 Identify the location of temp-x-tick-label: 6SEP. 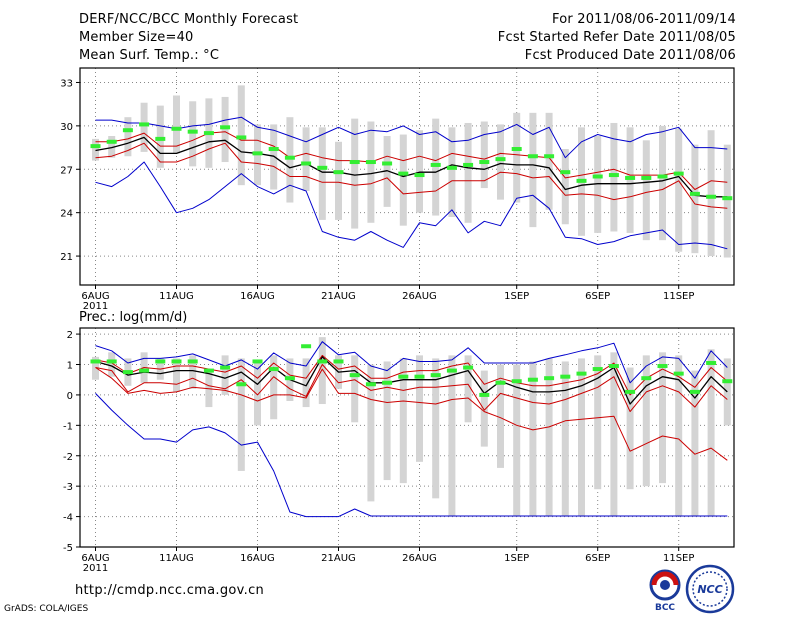
(597, 296).